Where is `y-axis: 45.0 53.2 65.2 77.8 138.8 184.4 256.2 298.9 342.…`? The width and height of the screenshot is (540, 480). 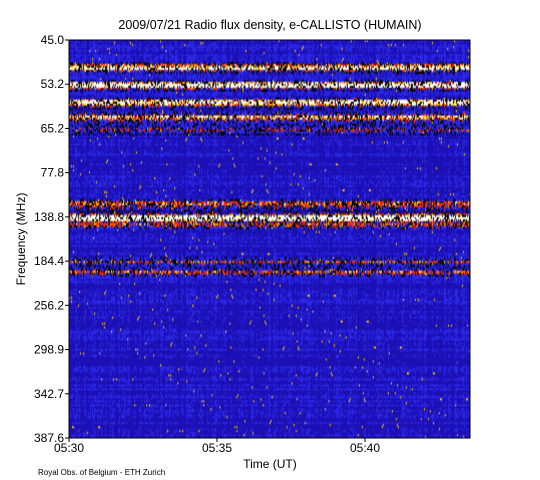 y-axis: 45.0 53.2 65.2 77.8 138.8 184.4 256.2 298.9 342.… is located at coordinates (51, 239).